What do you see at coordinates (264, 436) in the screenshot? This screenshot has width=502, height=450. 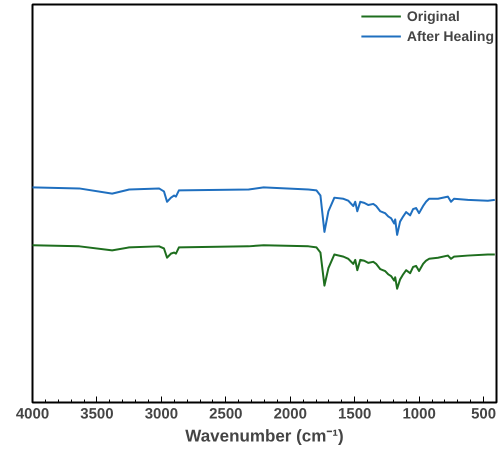 I see `x-axis-title: Wavenumber (cm⁻¹)` at bounding box center [264, 436].